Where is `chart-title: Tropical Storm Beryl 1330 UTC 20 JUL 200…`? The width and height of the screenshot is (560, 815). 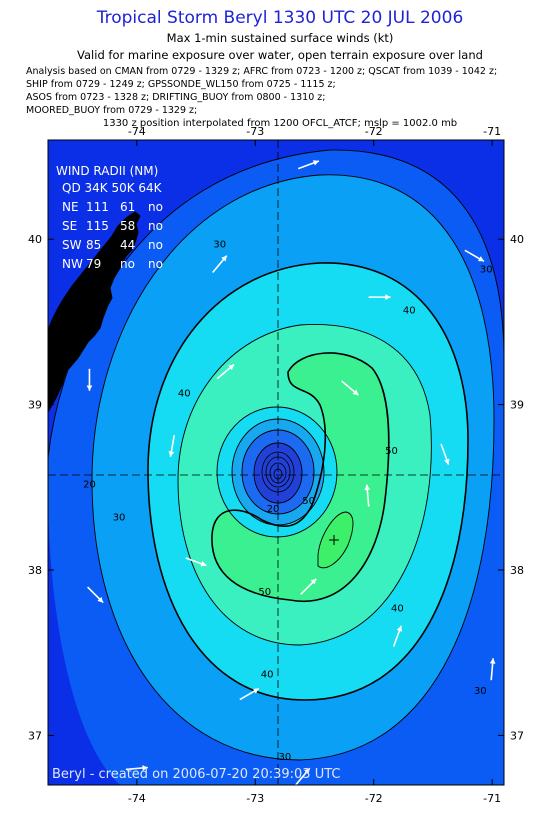
chart-title: Tropical Storm Beryl 1330 UTC 20 JUL 200… is located at coordinates (280, 18).